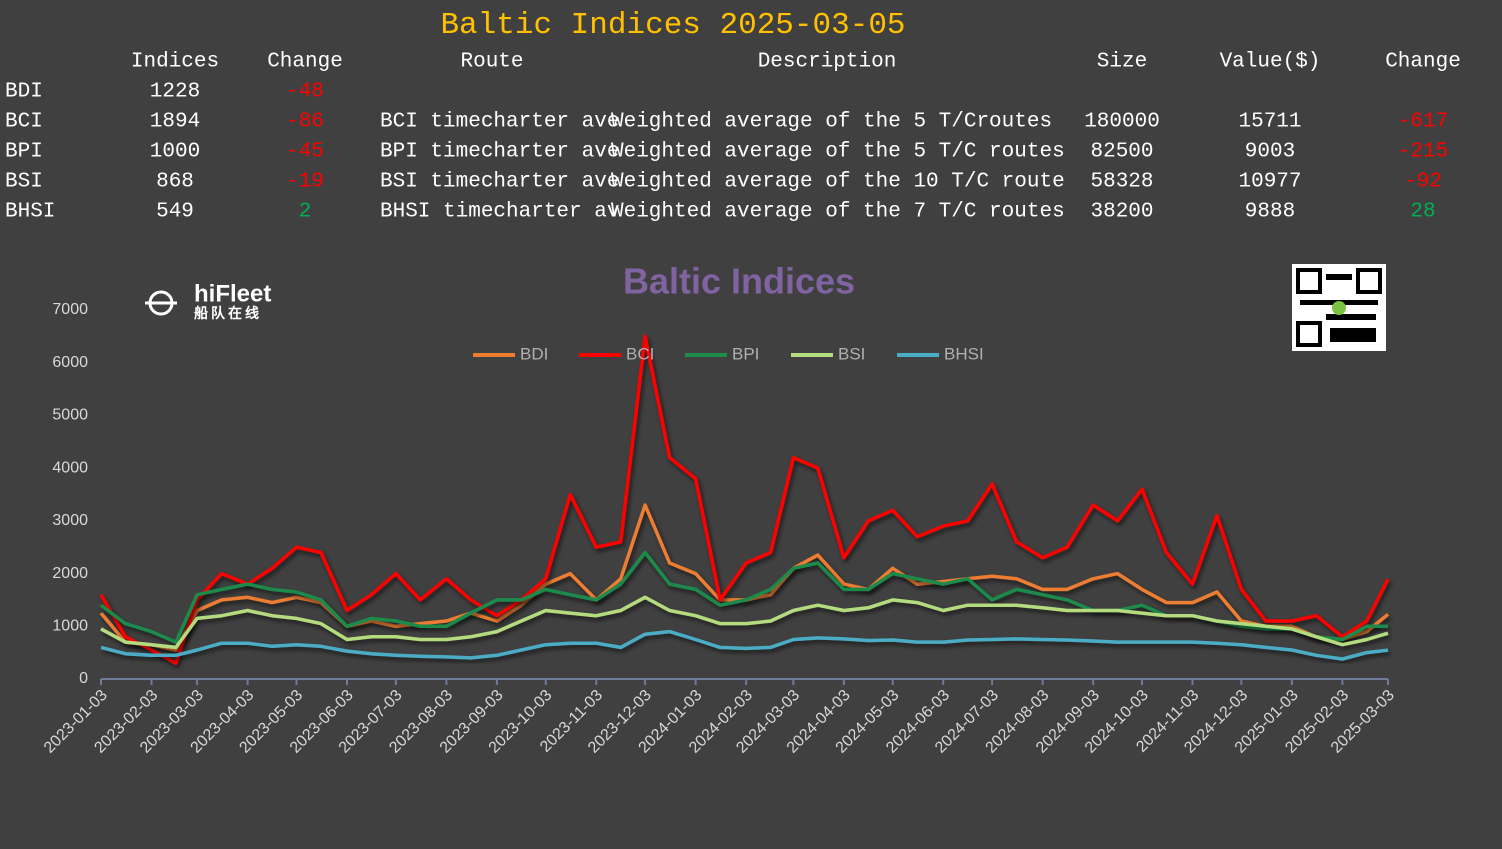 The width and height of the screenshot is (1502, 849). I want to click on table-cell: 549, so click(175, 212).